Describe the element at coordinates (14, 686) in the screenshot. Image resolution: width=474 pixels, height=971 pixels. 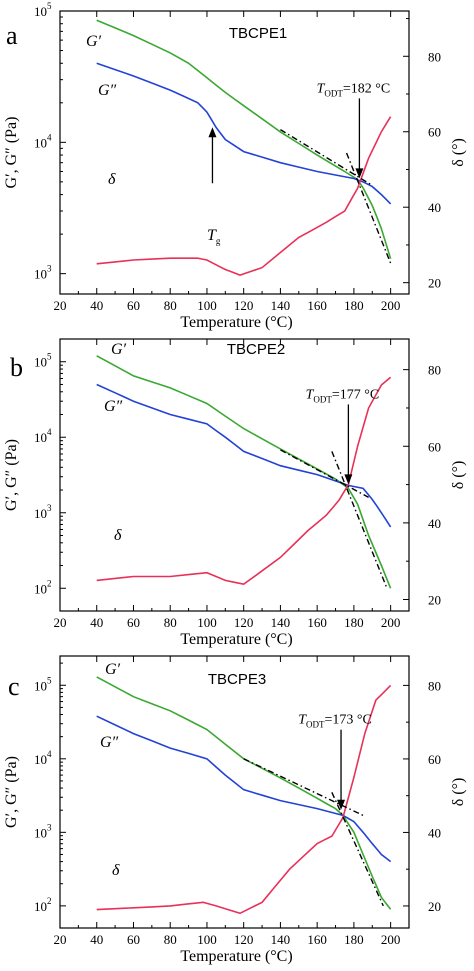
I see `panel-letter: c` at that location.